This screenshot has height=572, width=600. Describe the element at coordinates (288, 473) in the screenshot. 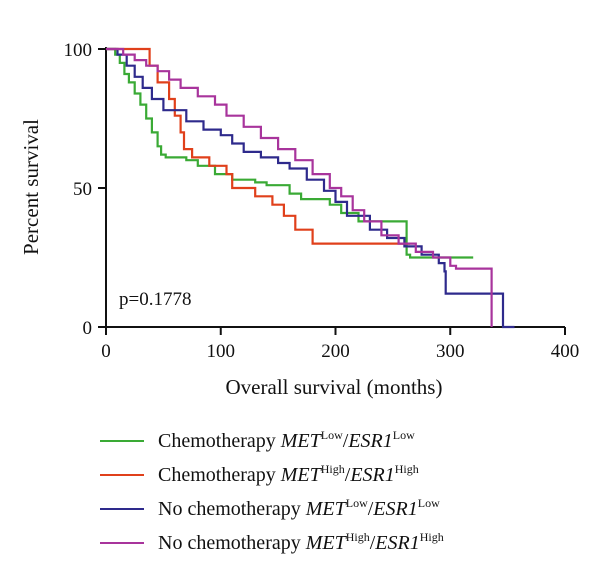

I see `legend-label: Chemotherapy METHigh/ESR1High` at that location.